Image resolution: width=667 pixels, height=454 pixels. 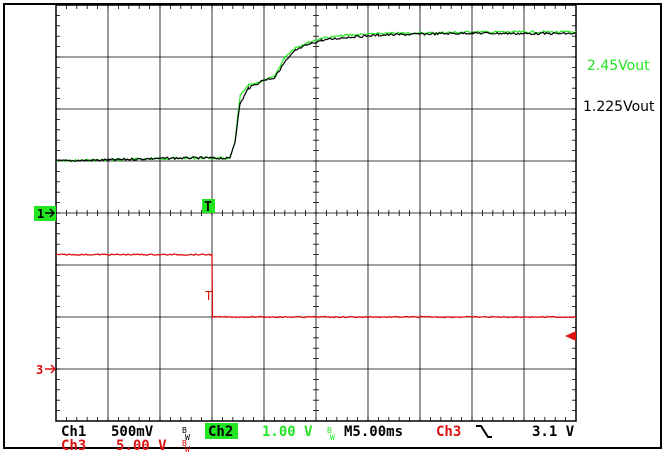 I want to click on ch2-label-bg, so click(x=221, y=431).